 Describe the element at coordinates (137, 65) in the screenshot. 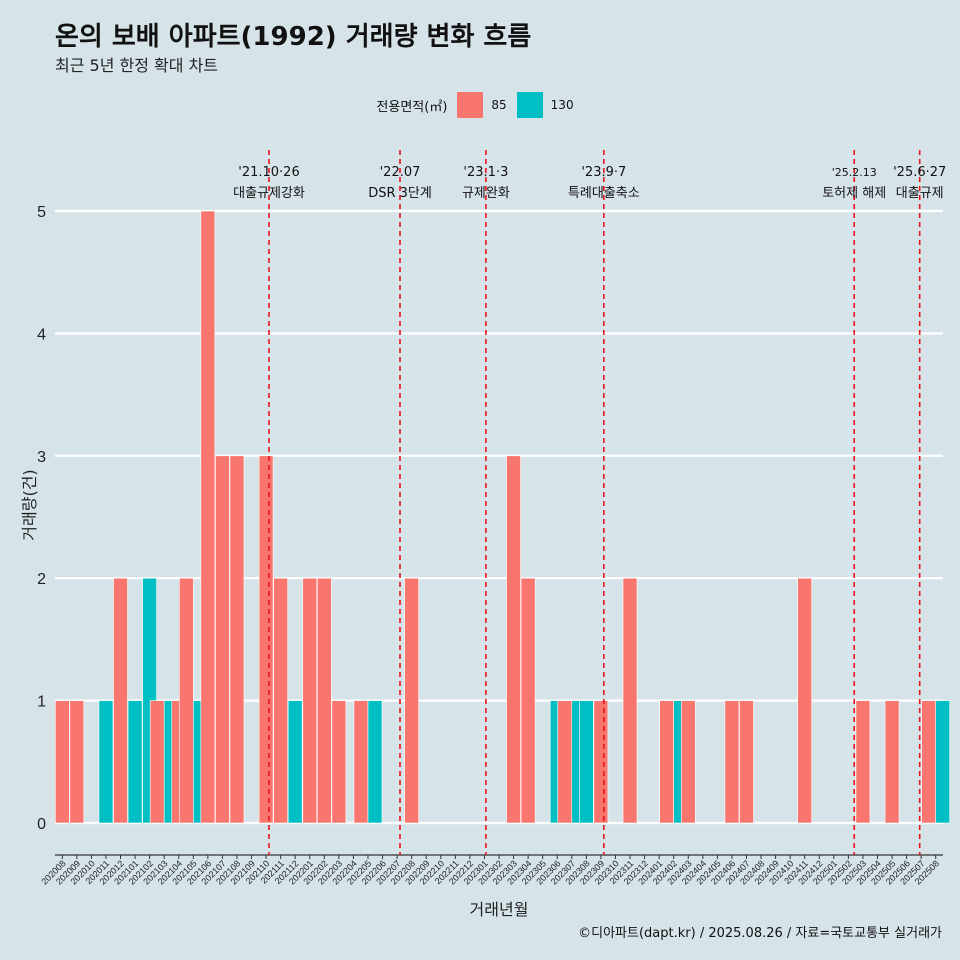

I see `chart-subtitle: 최근 5년 한정 확대 차트` at that location.